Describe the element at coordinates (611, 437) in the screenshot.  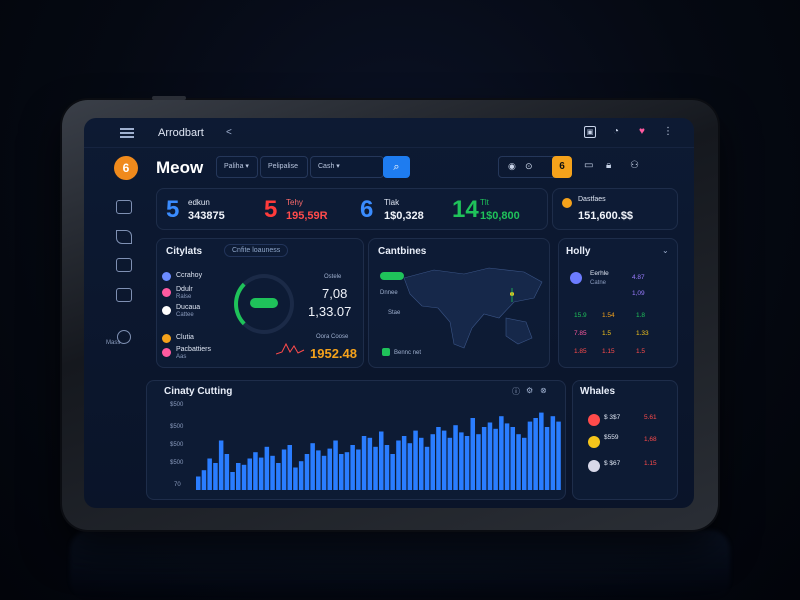
I see `watch-row-2-name: $559` at that location.